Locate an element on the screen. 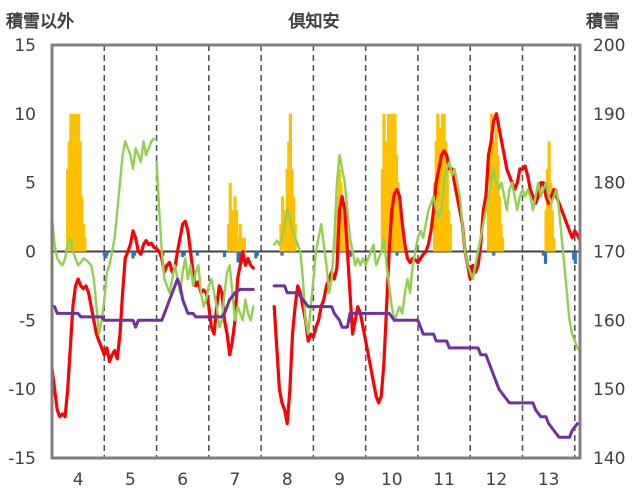 Image resolution: width=636 pixels, height=501 pixels. left-tick-label: -15 is located at coordinates (22, 459).